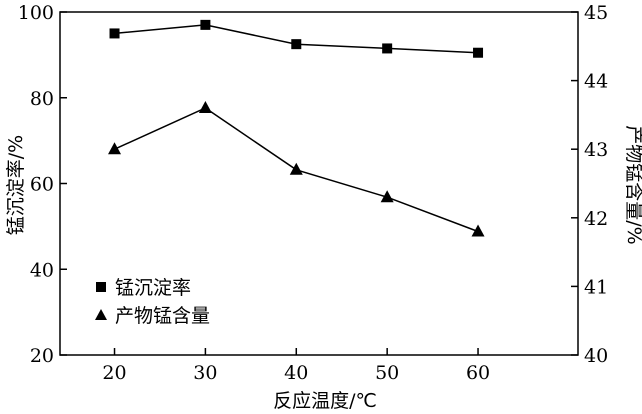 Image resolution: width=642 pixels, height=414 pixels. Describe the element at coordinates (596, 219) in the screenshot. I see `right-y-tick-label: 42` at that location.